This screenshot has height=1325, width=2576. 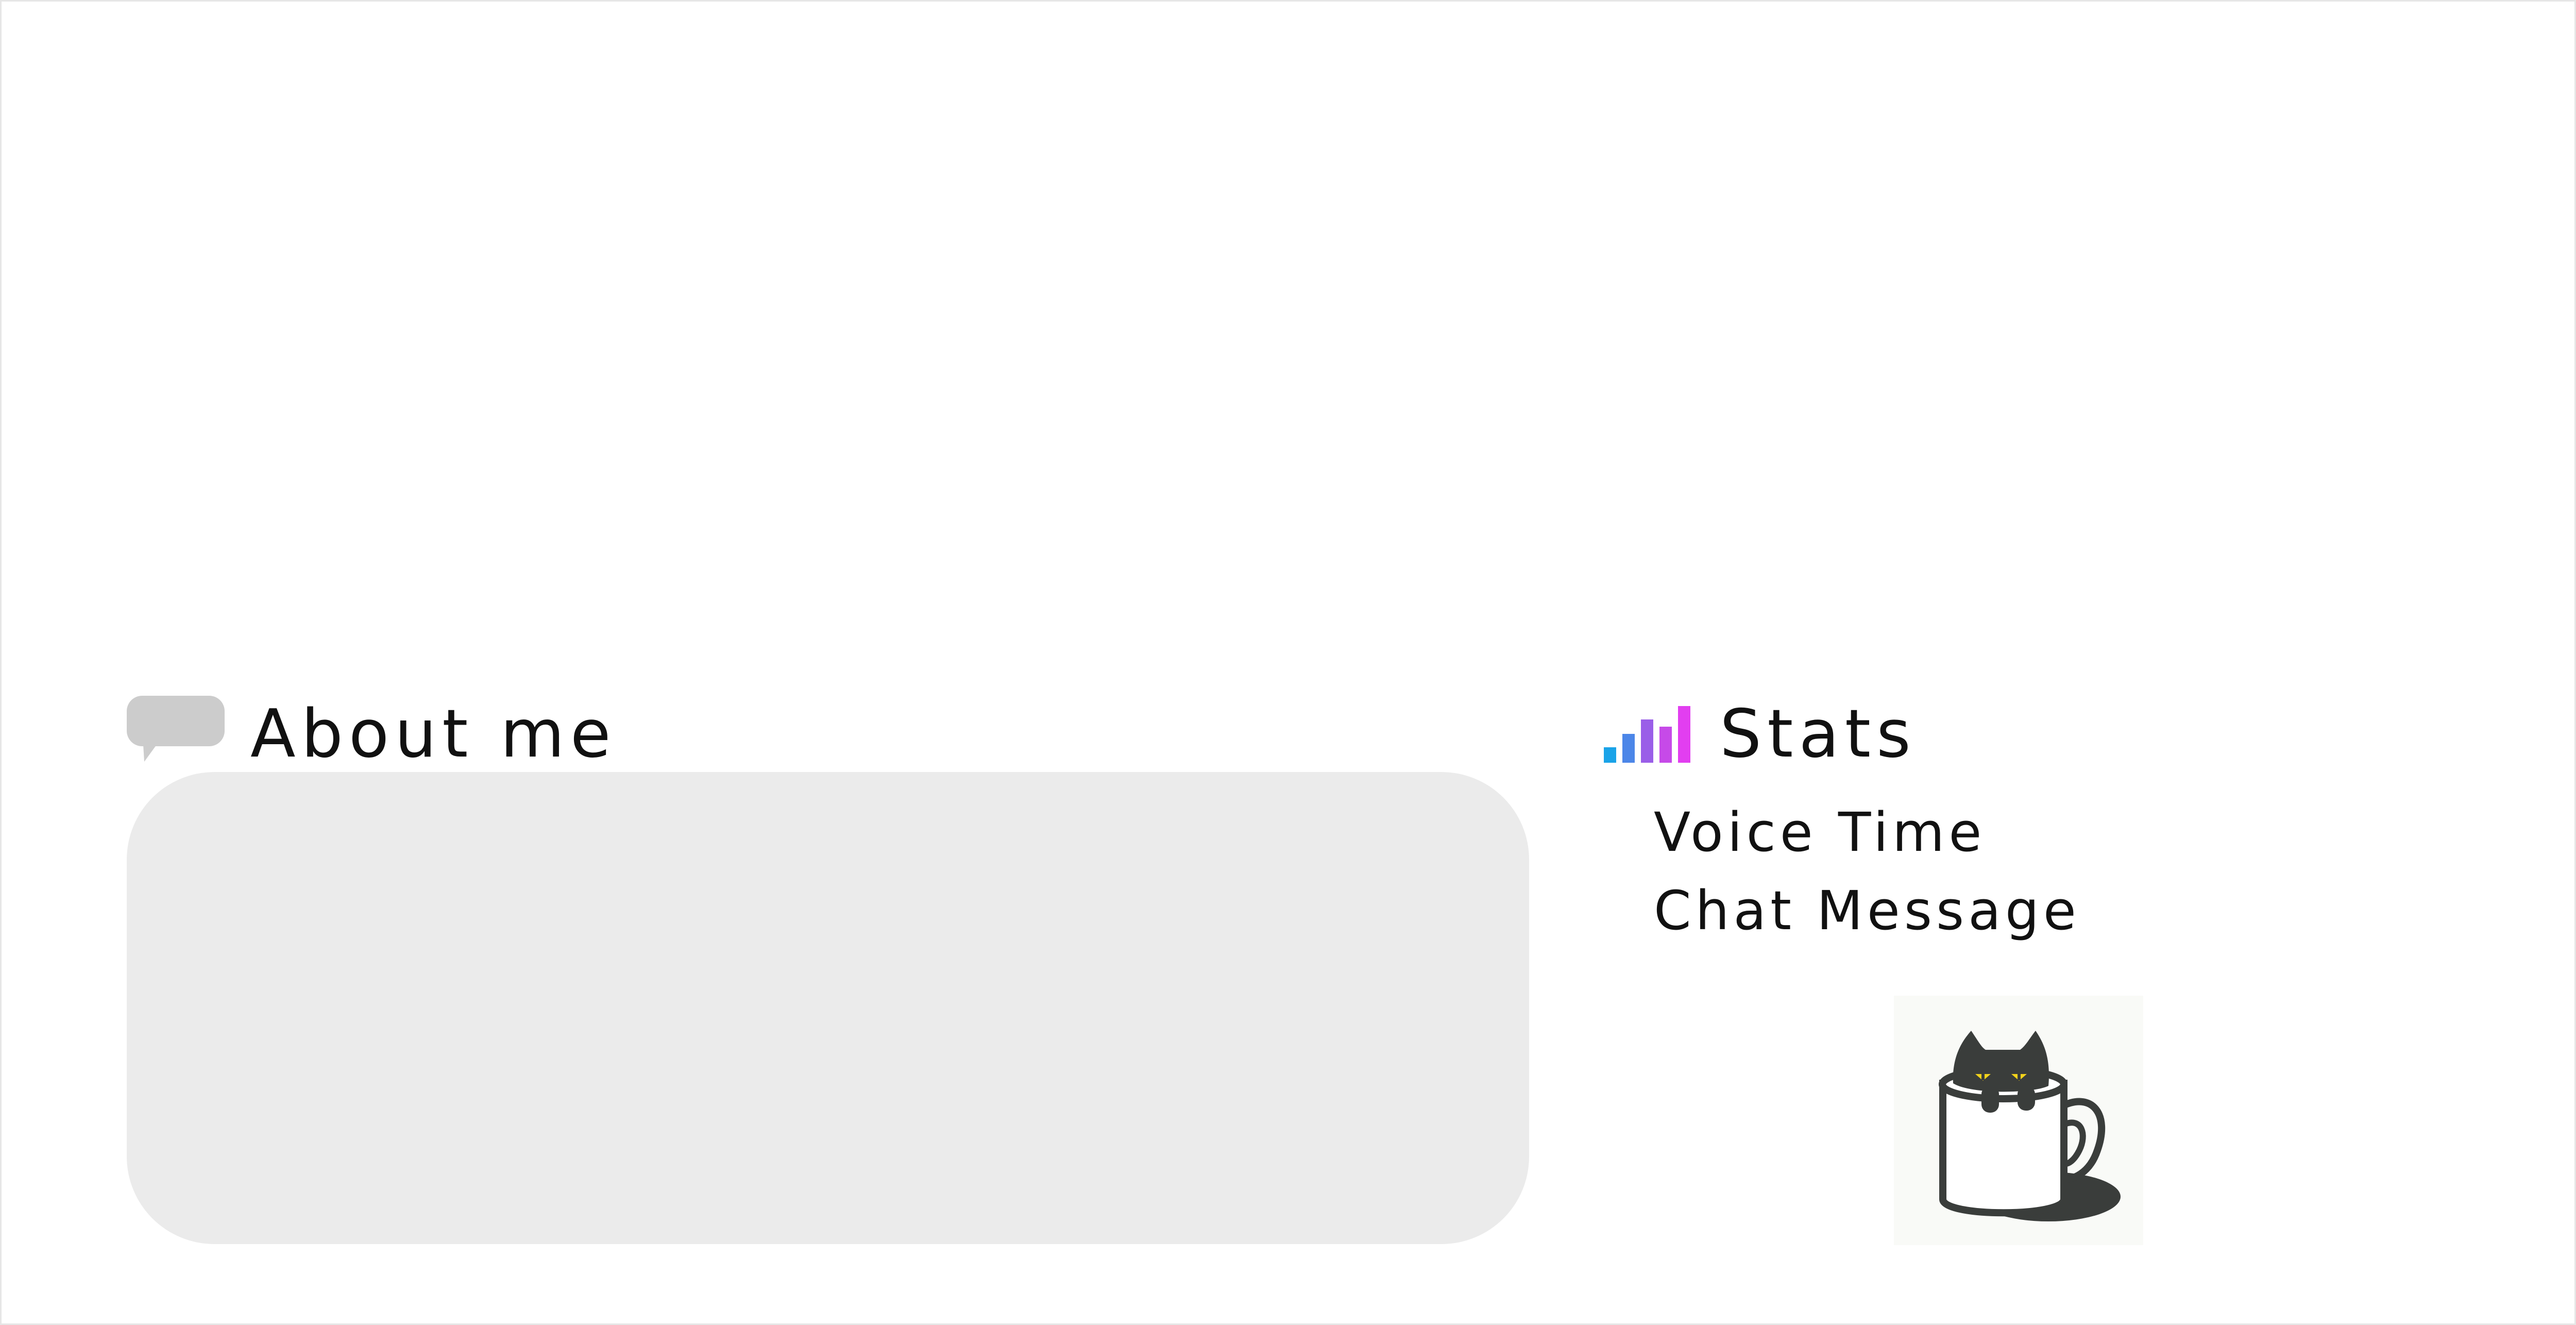 What do you see at coordinates (176, 735) in the screenshot?
I see `speech-bubble-icon` at bounding box center [176, 735].